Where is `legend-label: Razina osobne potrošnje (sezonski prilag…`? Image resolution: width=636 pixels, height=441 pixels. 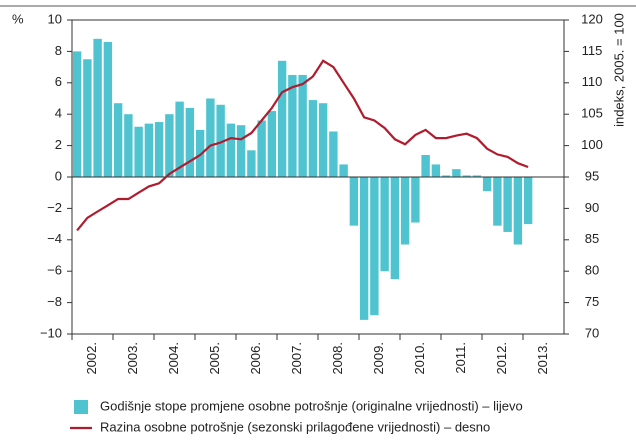
legend-label: Razina osobne potrošnje (sezonski prilag… is located at coordinates (295, 426).